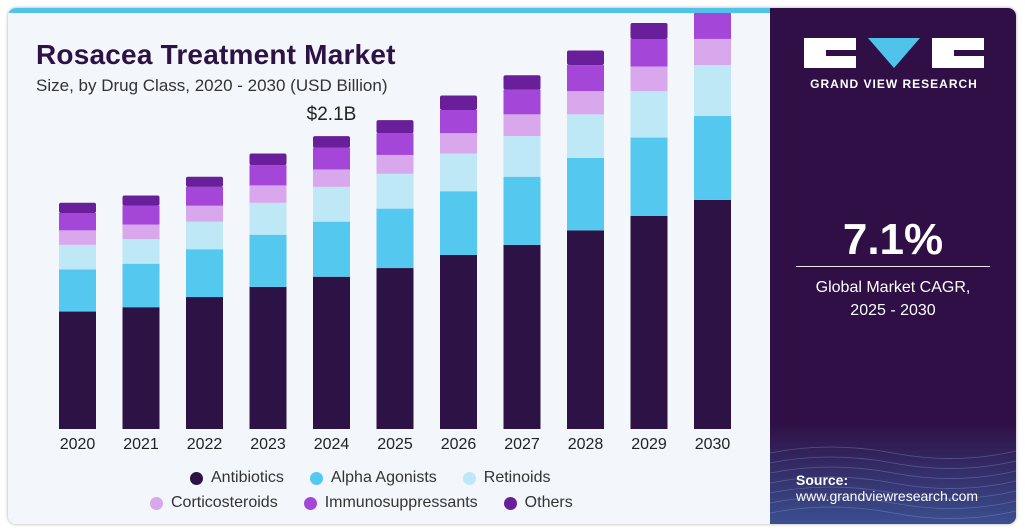  What do you see at coordinates (77, 221) in the screenshot?
I see `bar-segment-immunosuppressants-2020` at bounding box center [77, 221].